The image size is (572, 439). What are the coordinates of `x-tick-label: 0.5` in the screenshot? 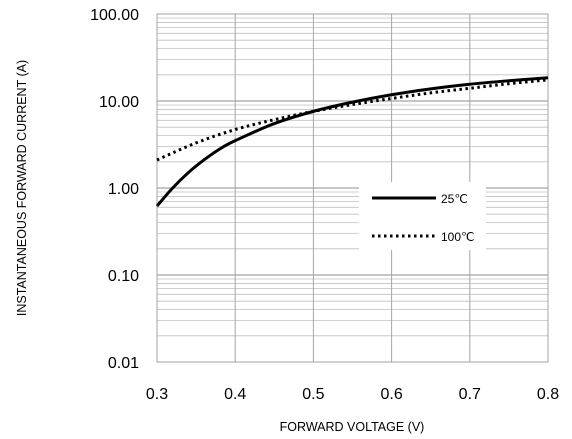 It's located at (313, 394).